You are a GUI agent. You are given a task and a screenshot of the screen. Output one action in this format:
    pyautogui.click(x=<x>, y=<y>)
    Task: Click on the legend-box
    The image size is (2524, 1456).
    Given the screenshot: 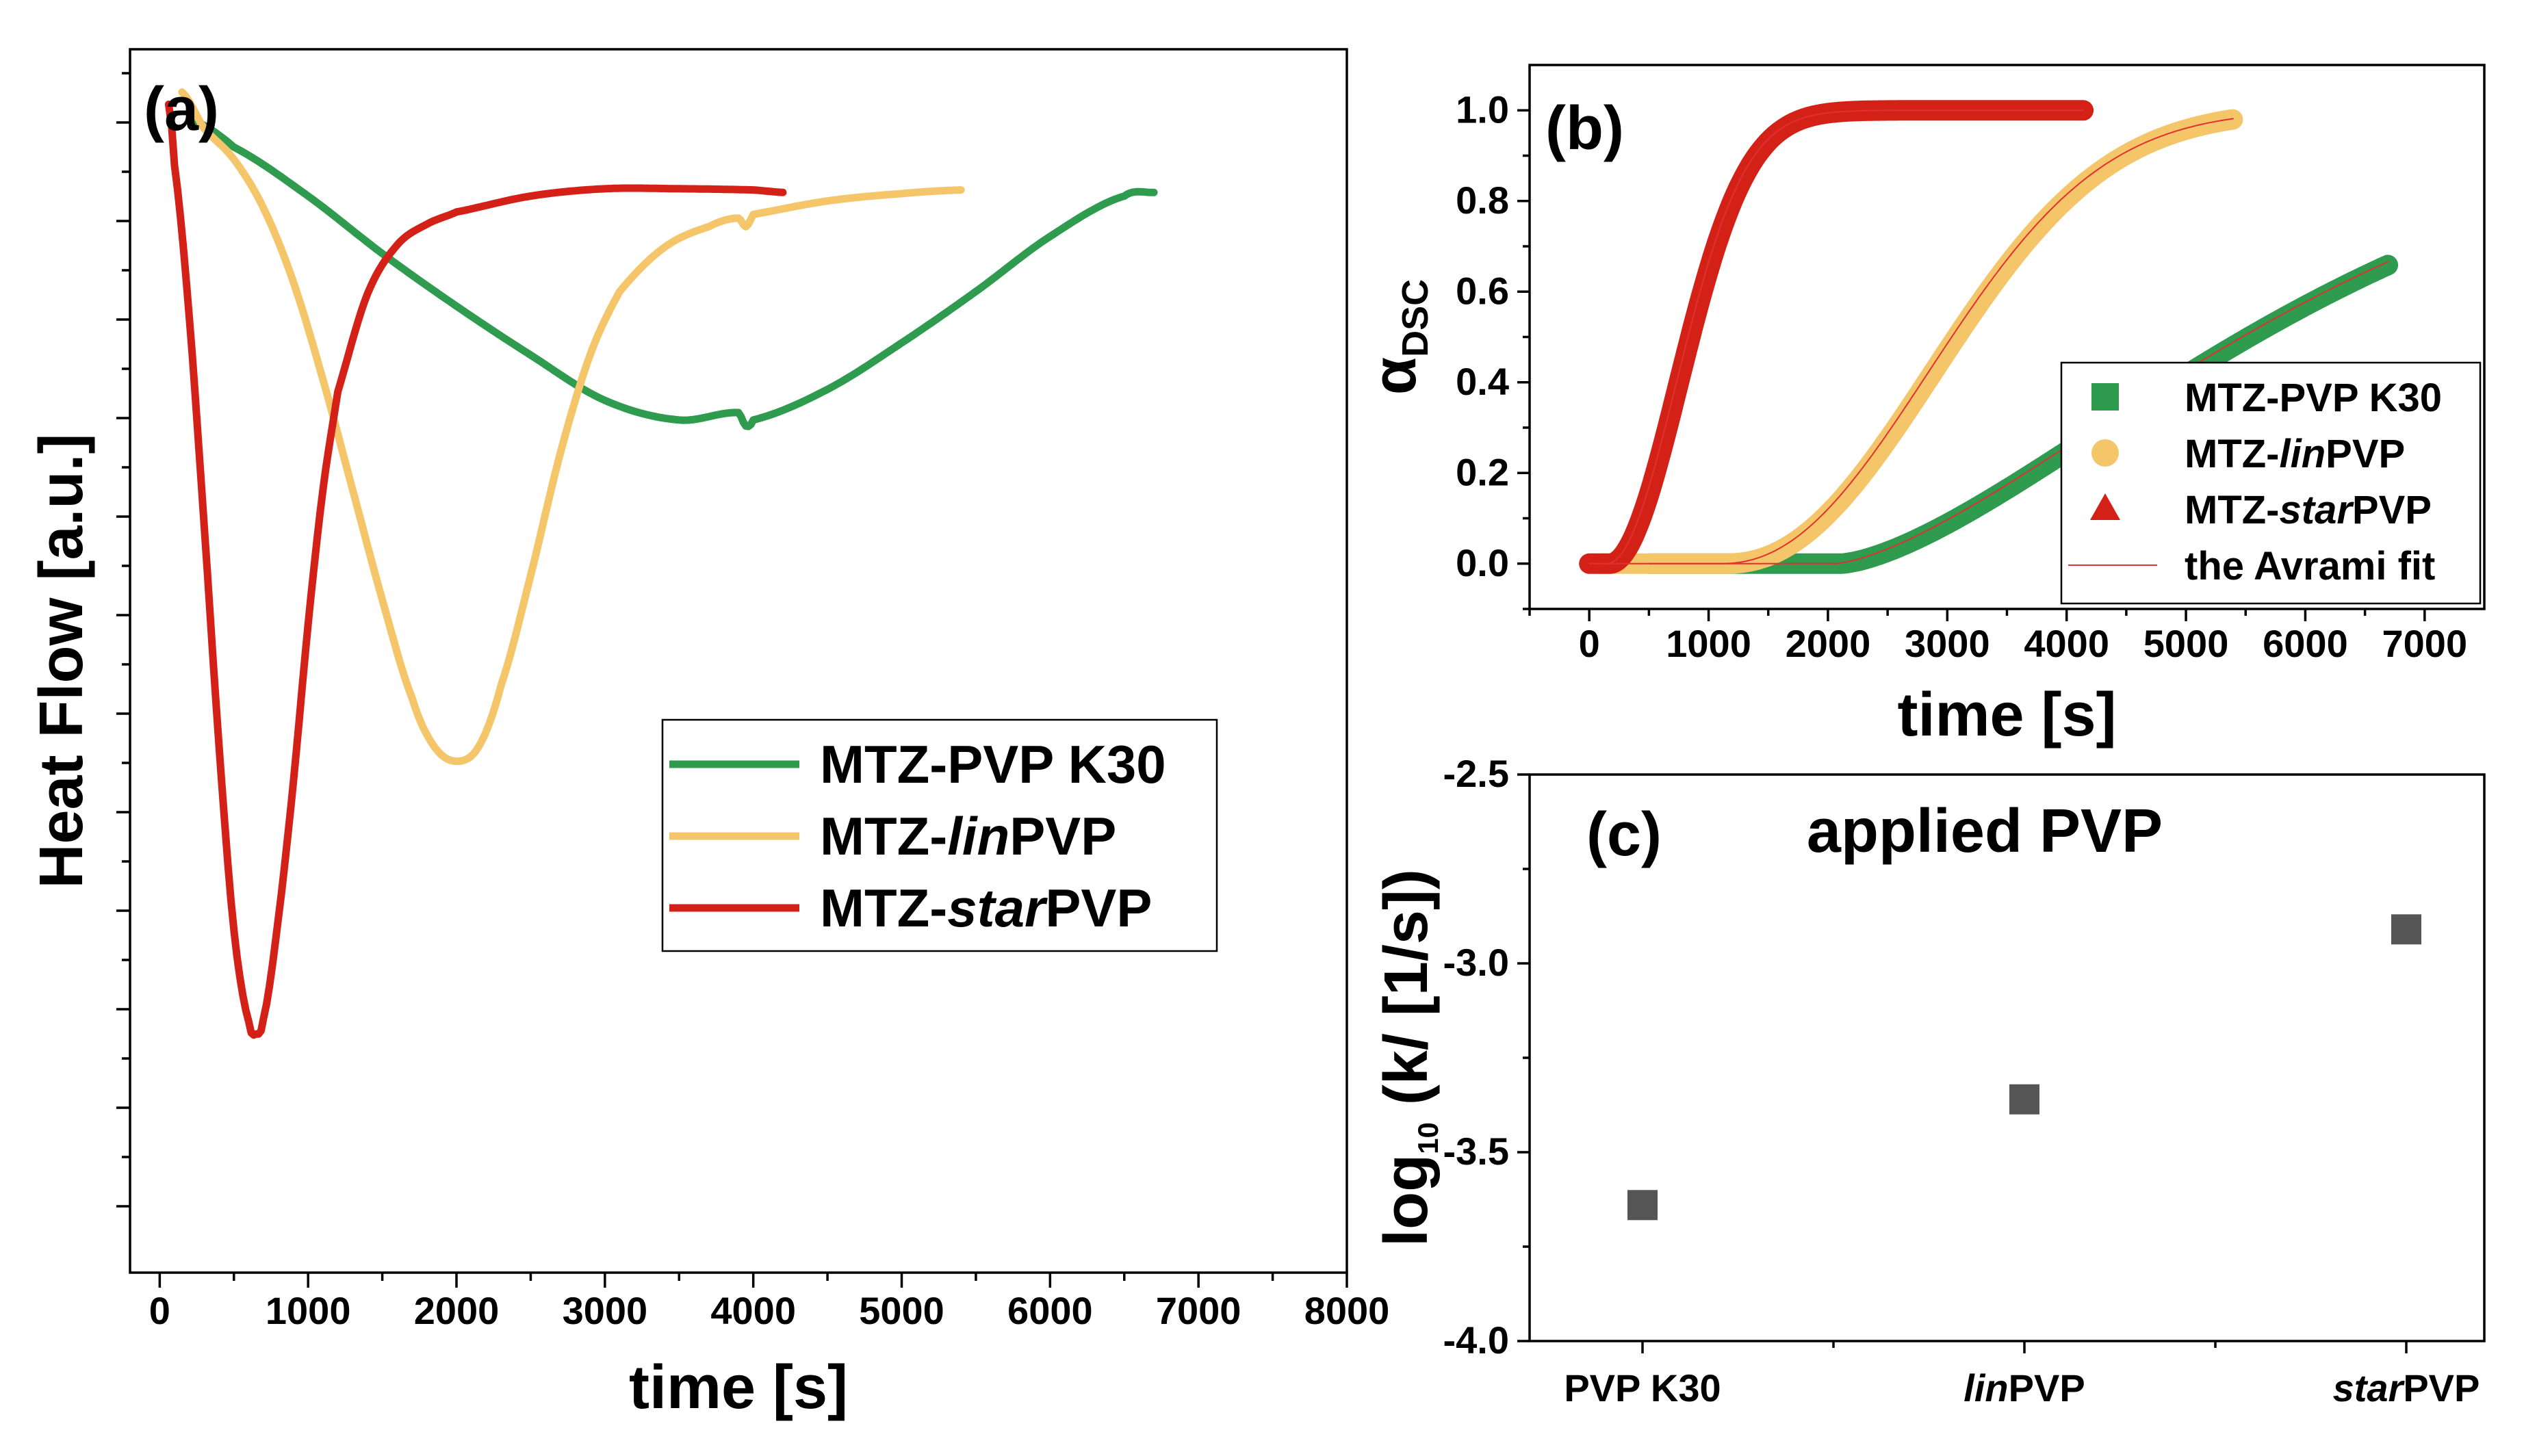 What is the action you would take?
    pyautogui.click(x=2271, y=483)
    